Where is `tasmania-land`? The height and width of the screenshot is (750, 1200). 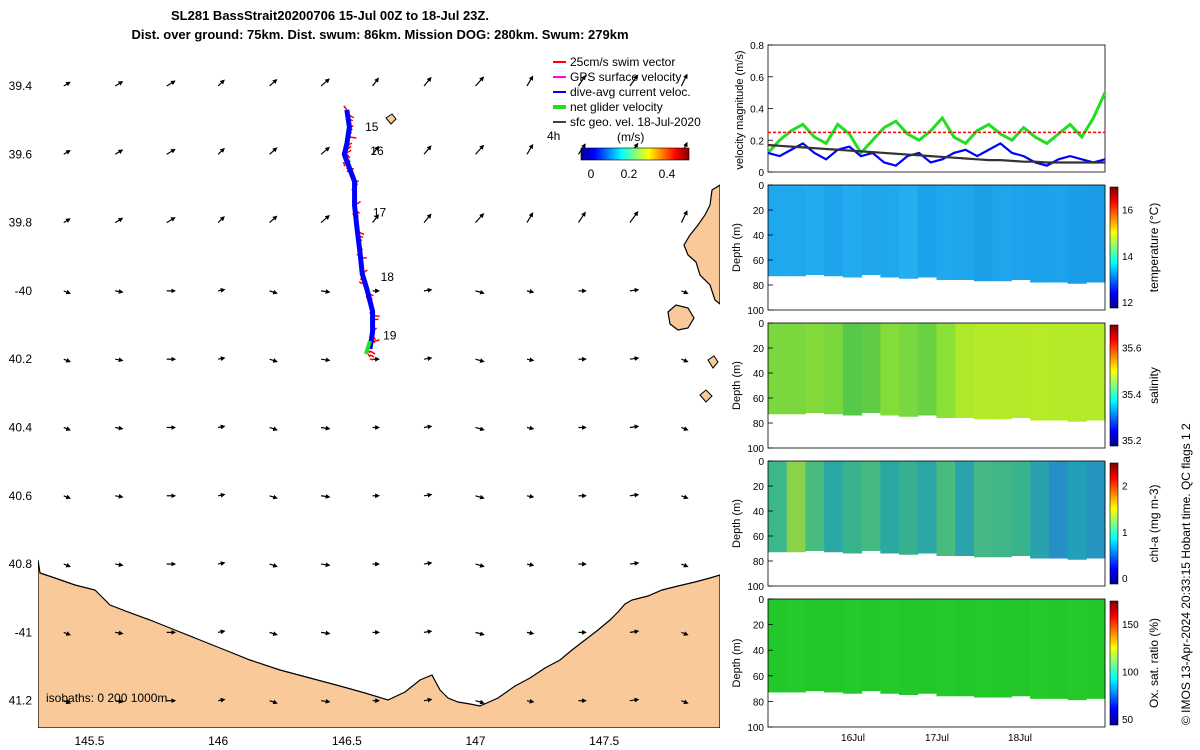
tasmania-land is located at coordinates (379, 643).